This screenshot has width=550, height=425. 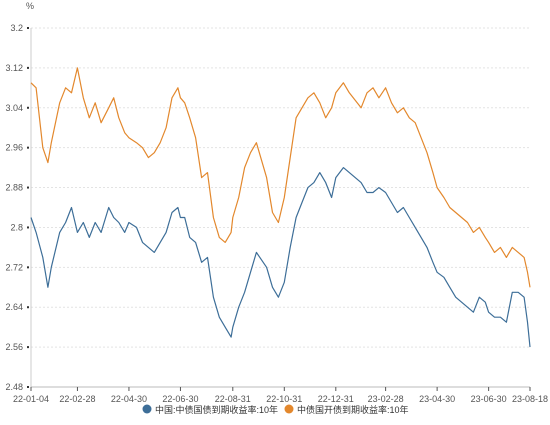 I want to click on x-tick-label: 22-06-30, so click(x=180, y=399).